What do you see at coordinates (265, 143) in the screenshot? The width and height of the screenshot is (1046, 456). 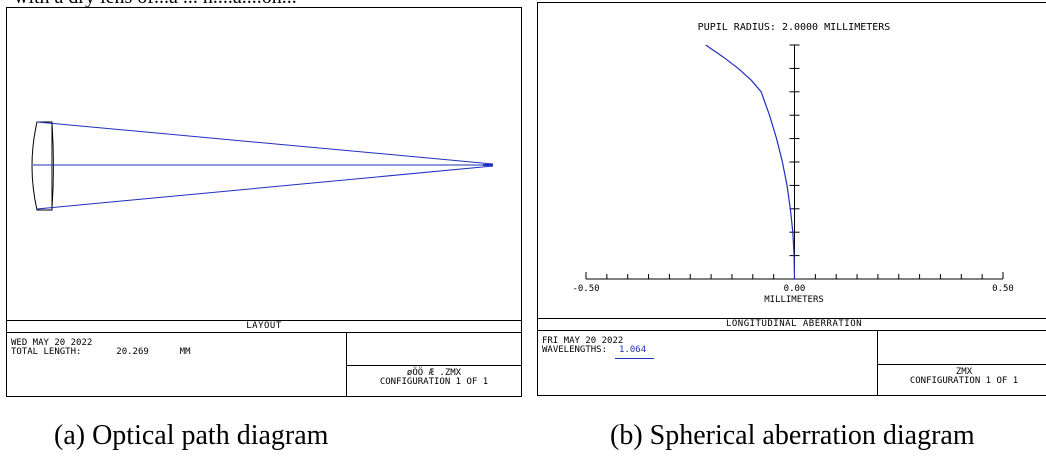 I see `upper-marginal-ray` at bounding box center [265, 143].